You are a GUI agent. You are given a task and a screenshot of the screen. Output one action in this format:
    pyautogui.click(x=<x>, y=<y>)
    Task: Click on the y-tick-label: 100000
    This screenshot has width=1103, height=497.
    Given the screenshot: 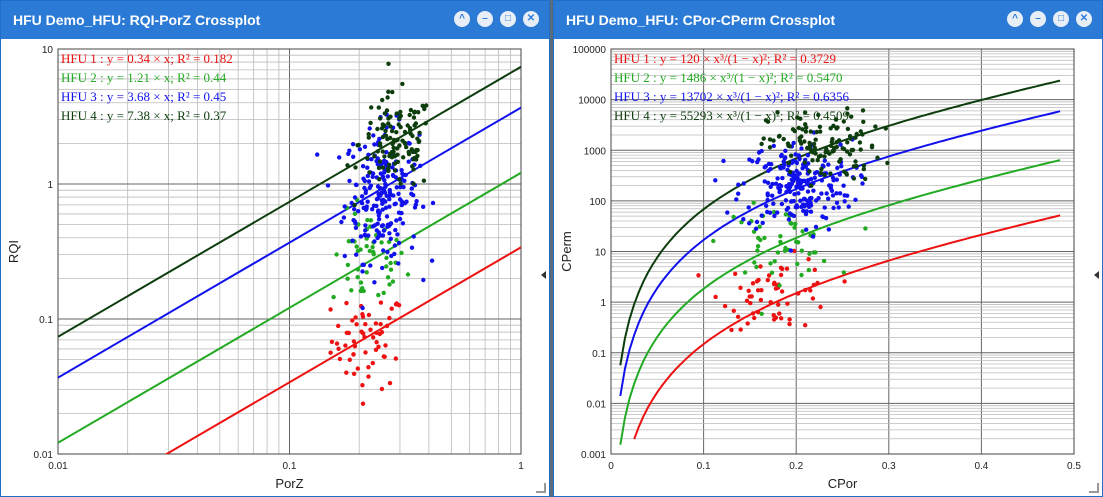 What is the action you would take?
    pyautogui.click(x=590, y=50)
    